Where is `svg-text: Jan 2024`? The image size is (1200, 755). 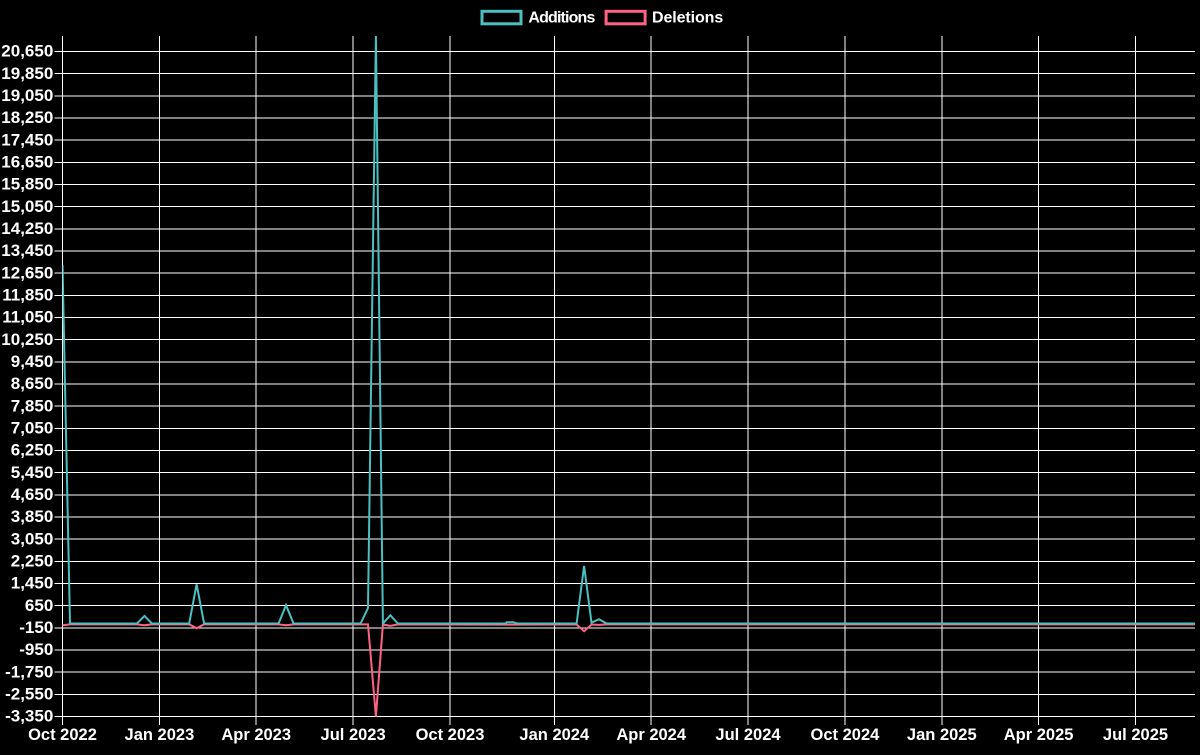 svg-text: Jan 2024 is located at coordinates (554, 735).